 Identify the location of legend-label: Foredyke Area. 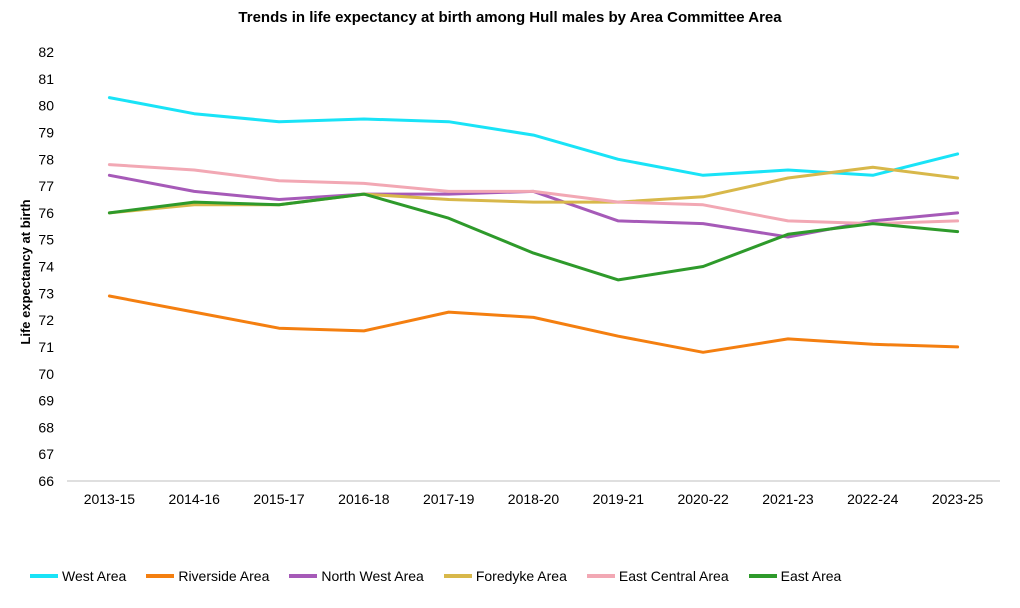
(521, 576).